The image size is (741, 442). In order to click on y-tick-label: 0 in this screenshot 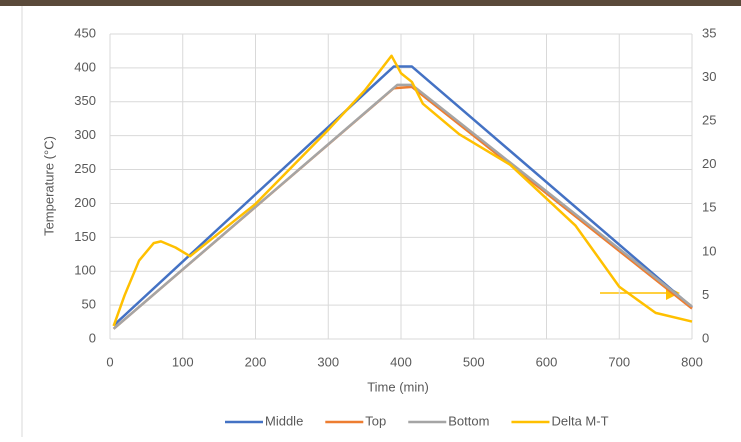, I will do `click(92, 337)`.